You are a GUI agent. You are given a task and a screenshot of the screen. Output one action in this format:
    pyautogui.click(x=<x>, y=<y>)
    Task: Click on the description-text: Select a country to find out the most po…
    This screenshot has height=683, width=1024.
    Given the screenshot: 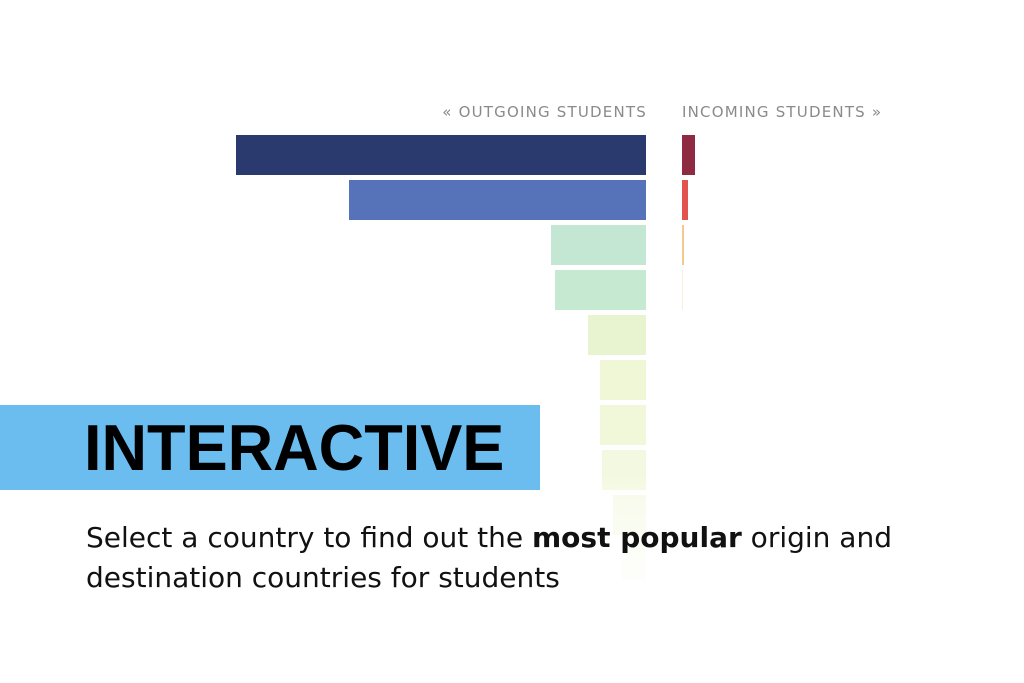 What is the action you would take?
    pyautogui.click(x=511, y=558)
    